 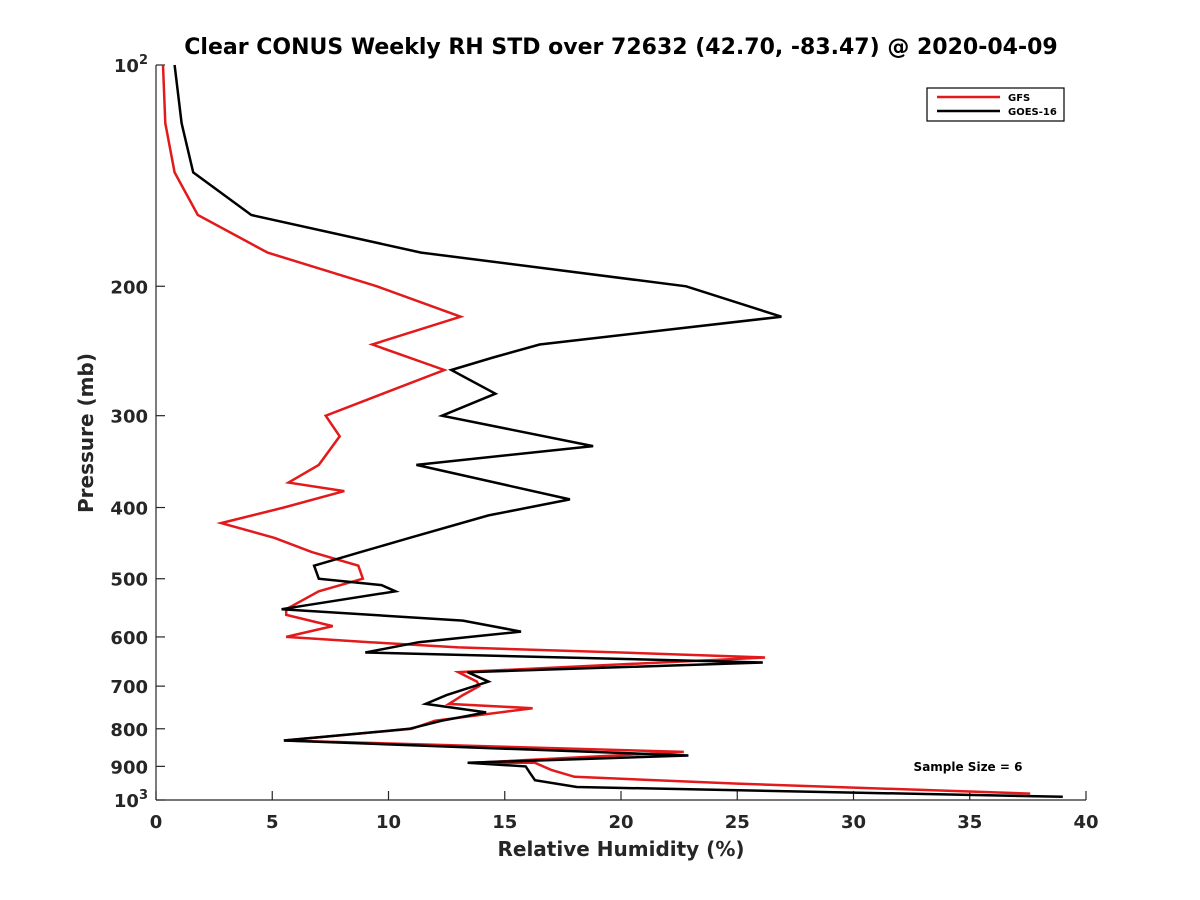 I want to click on x-axis-label: Relative Humidity (%), so click(x=620, y=849).